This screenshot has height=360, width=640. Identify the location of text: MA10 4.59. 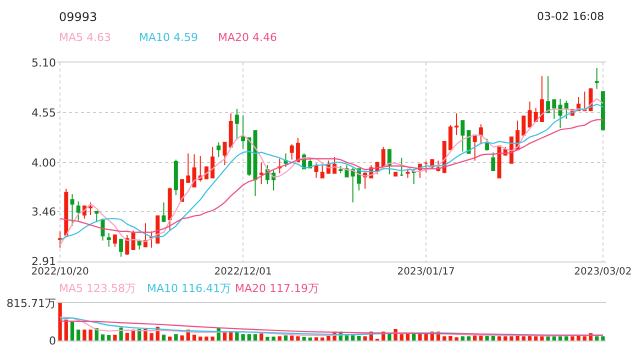
(168, 37).